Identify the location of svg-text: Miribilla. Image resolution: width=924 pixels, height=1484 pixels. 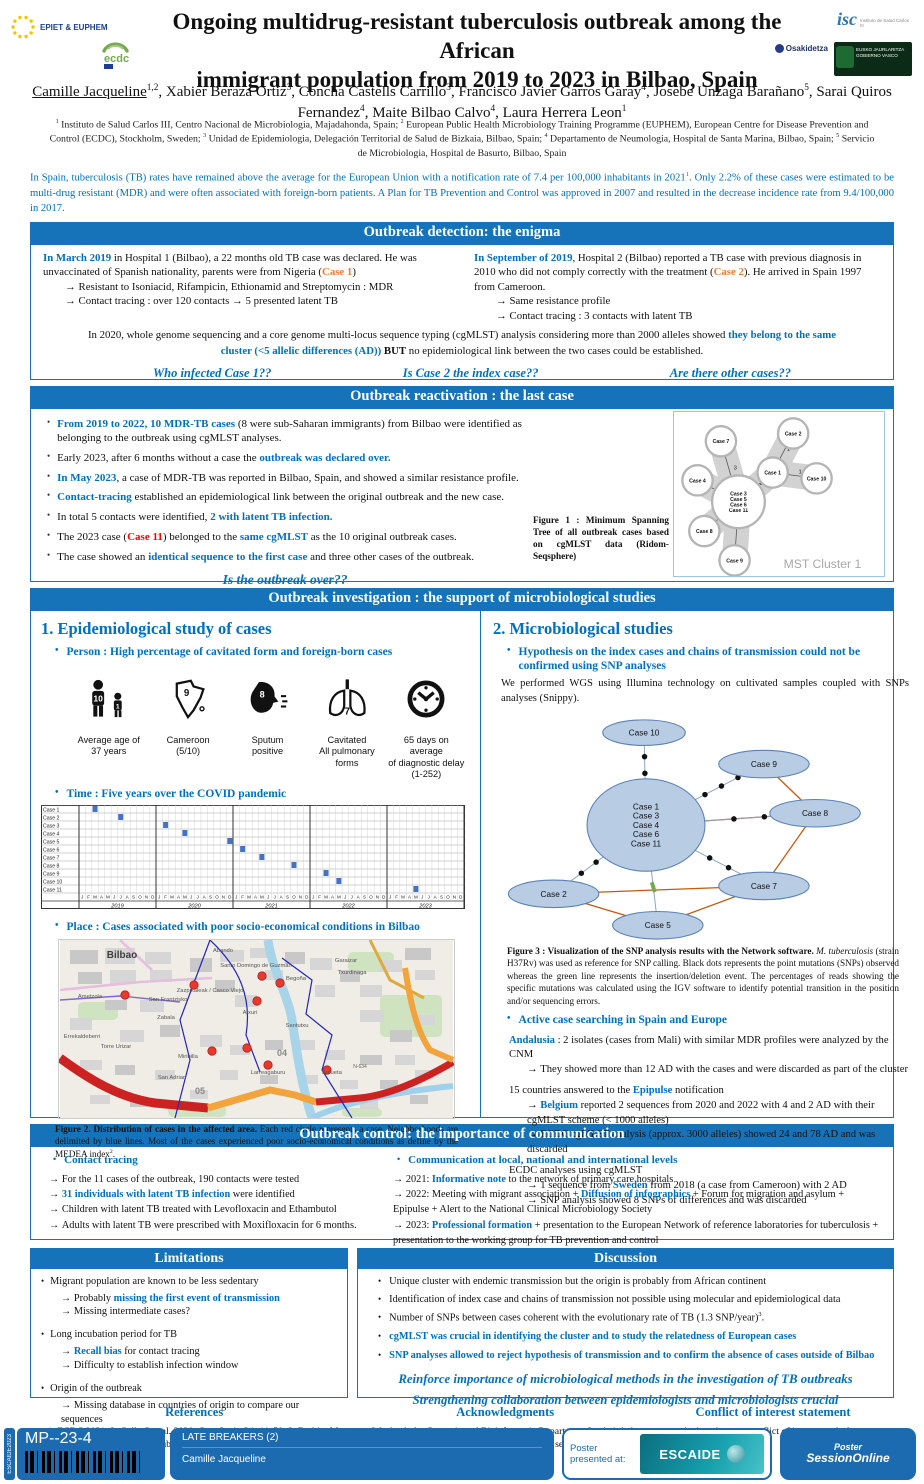
(188, 1057).